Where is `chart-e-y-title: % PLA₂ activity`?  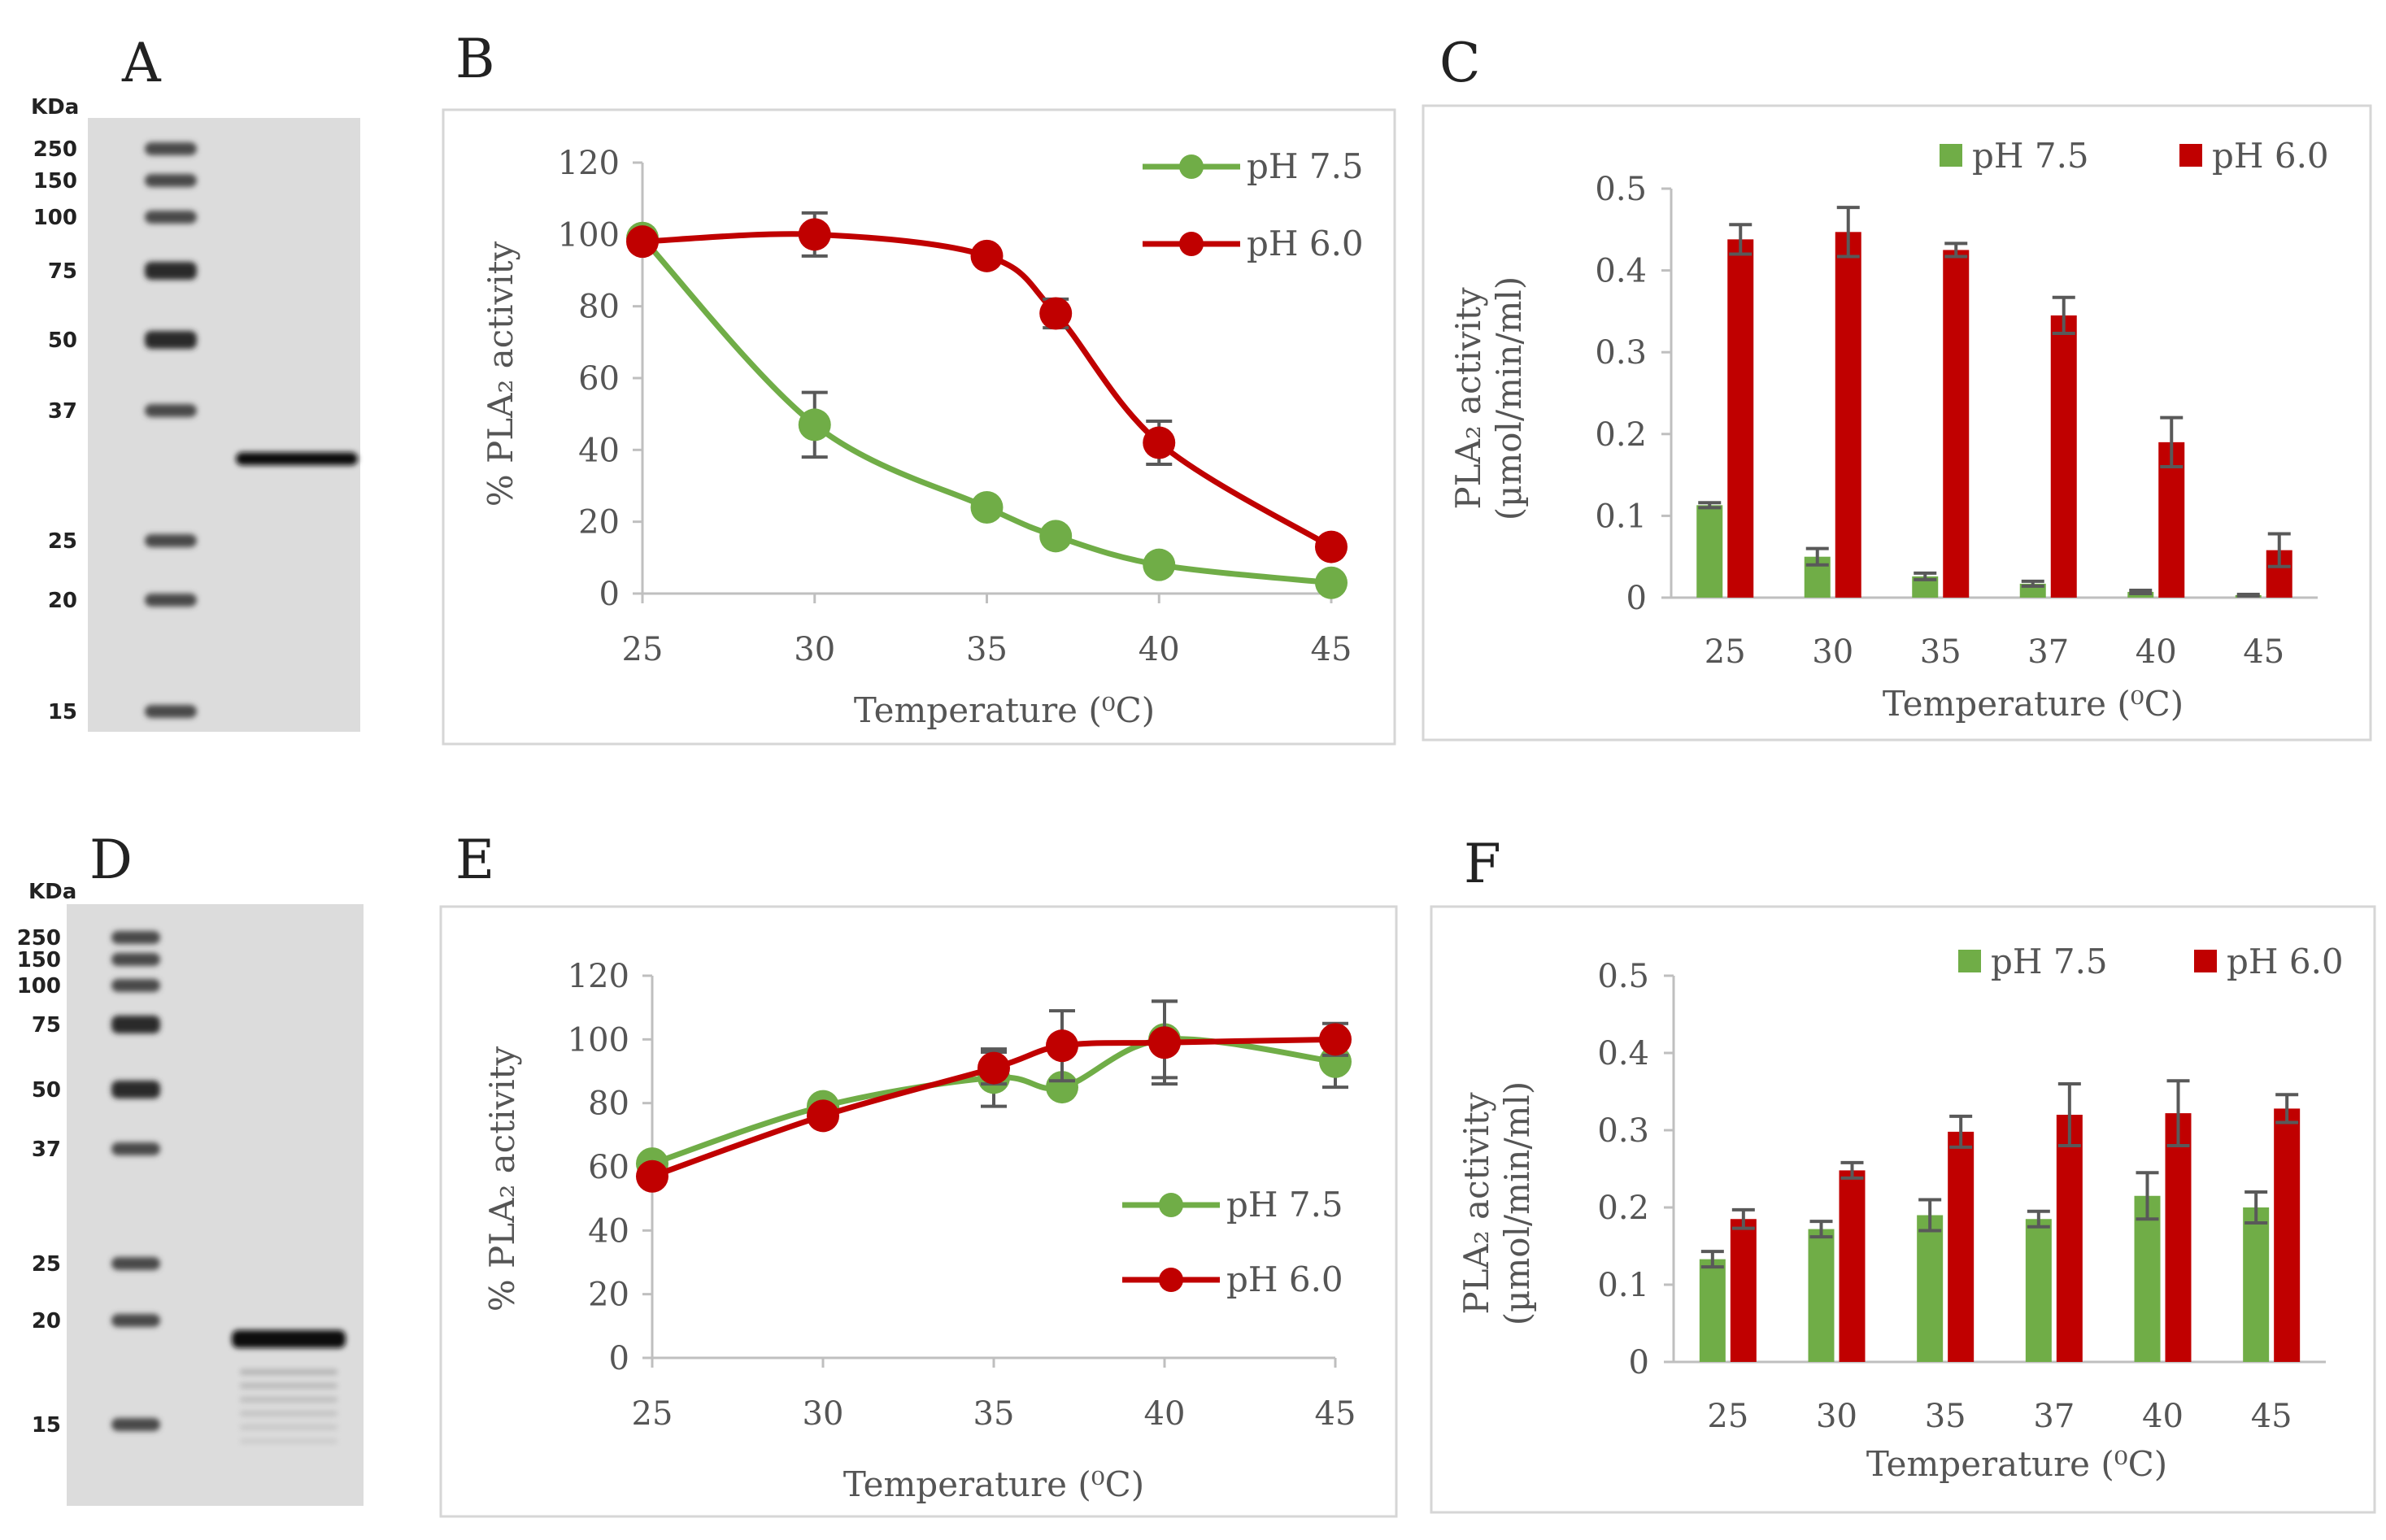
chart-e-y-title: % PLA₂ activity is located at coordinates (502, 1179).